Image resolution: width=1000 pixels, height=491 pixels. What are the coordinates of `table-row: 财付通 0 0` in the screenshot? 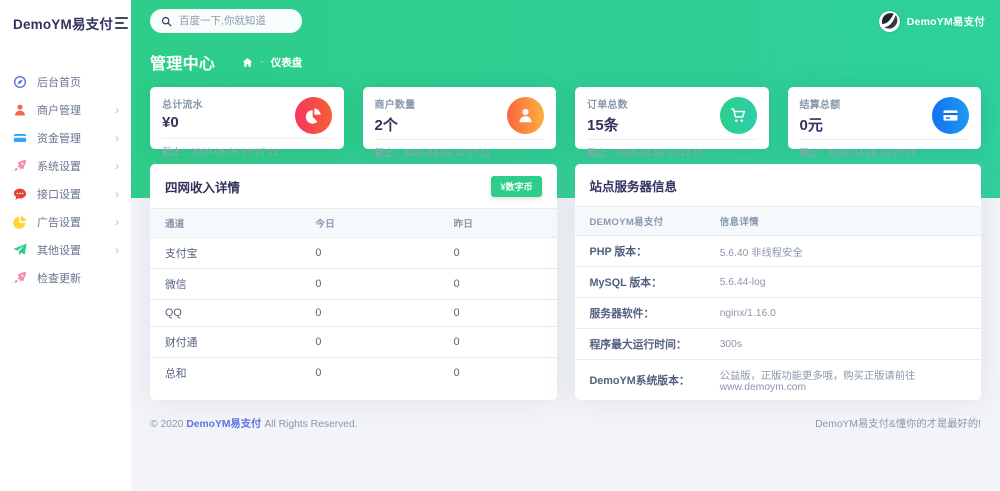 It's located at (353, 342).